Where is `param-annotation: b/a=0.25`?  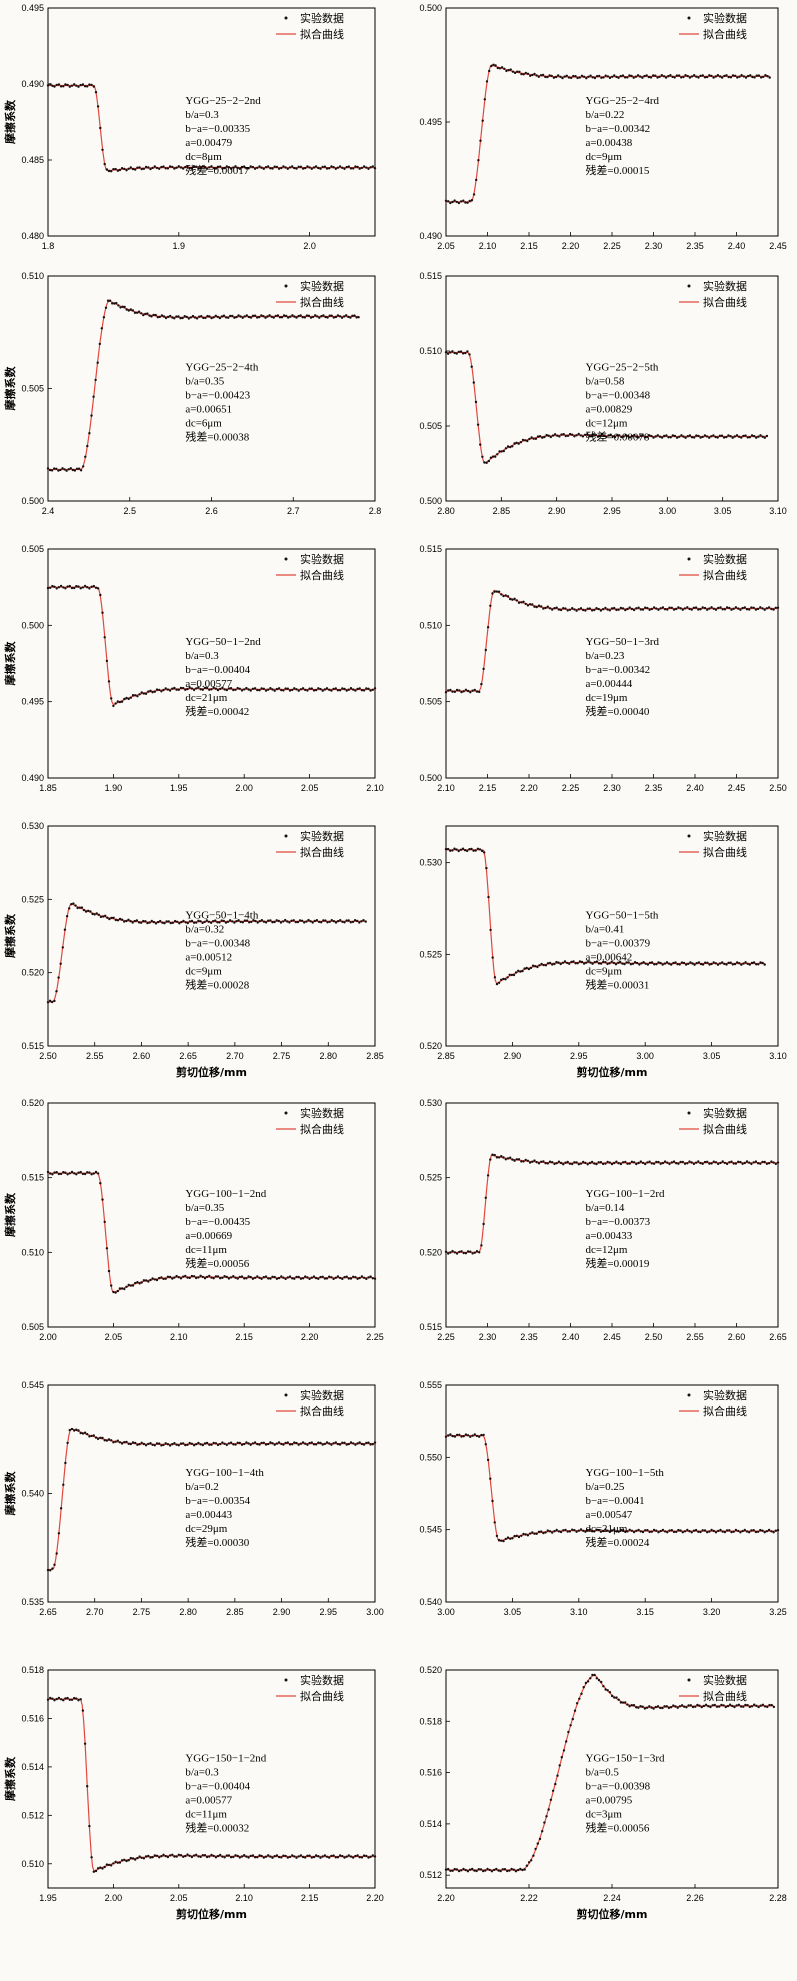
param-annotation: b/a=0.25 is located at coordinates (604, 1487).